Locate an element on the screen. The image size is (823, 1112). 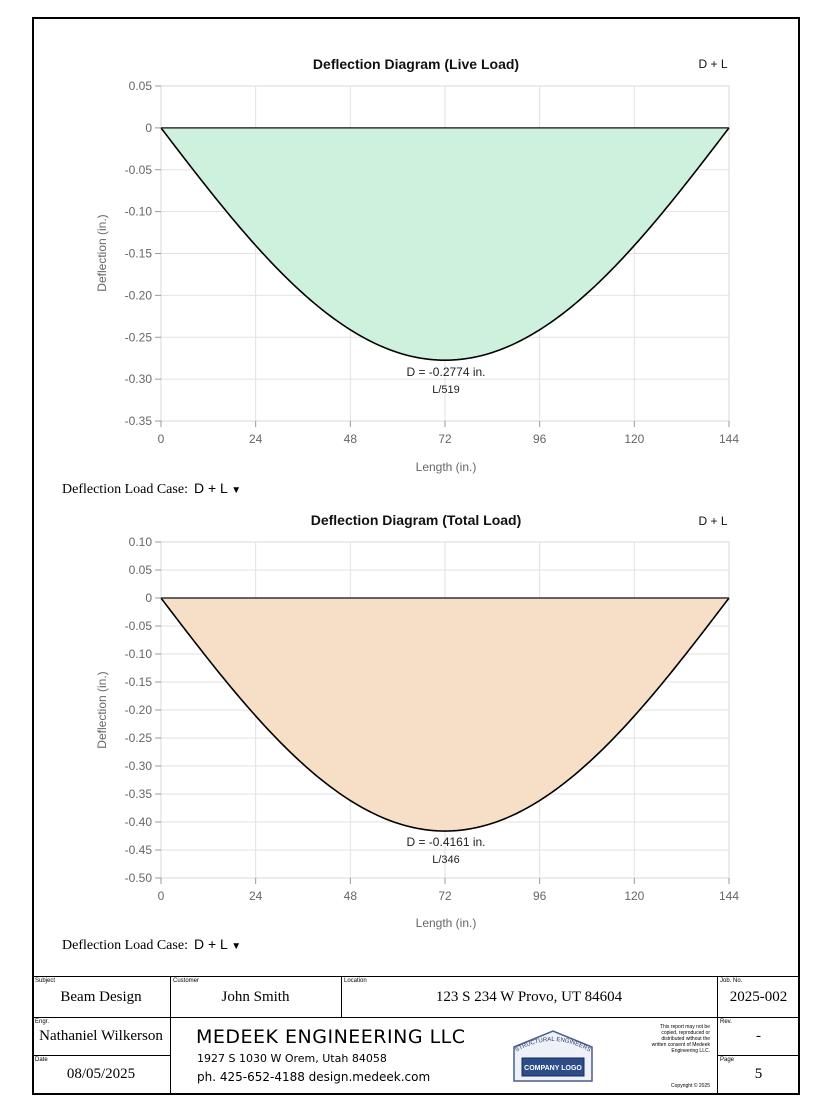
chart-title: Deflection Diagram (Live Load) is located at coordinates (416, 64).